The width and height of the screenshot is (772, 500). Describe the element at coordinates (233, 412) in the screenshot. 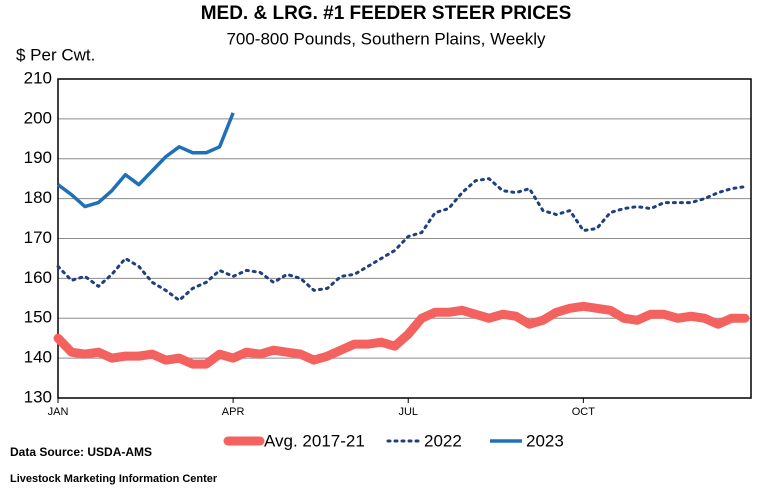

I see `x-tick-label: APR` at that location.